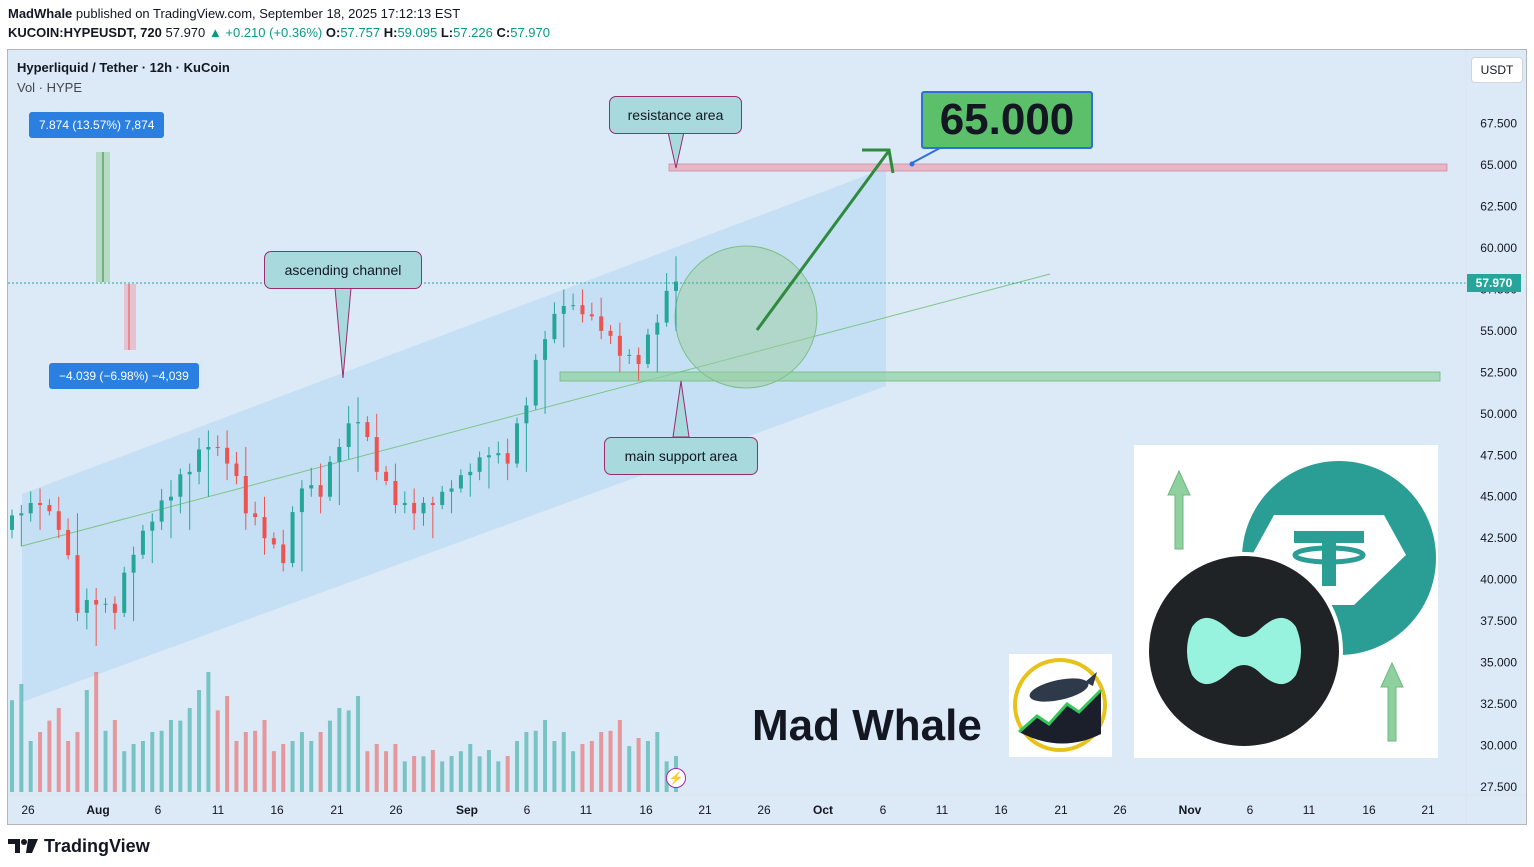  Describe the element at coordinates (123, 67) in the screenshot. I see `chart-legend-title: Hyperliquid / Tether · 12h · KuCoin` at that location.